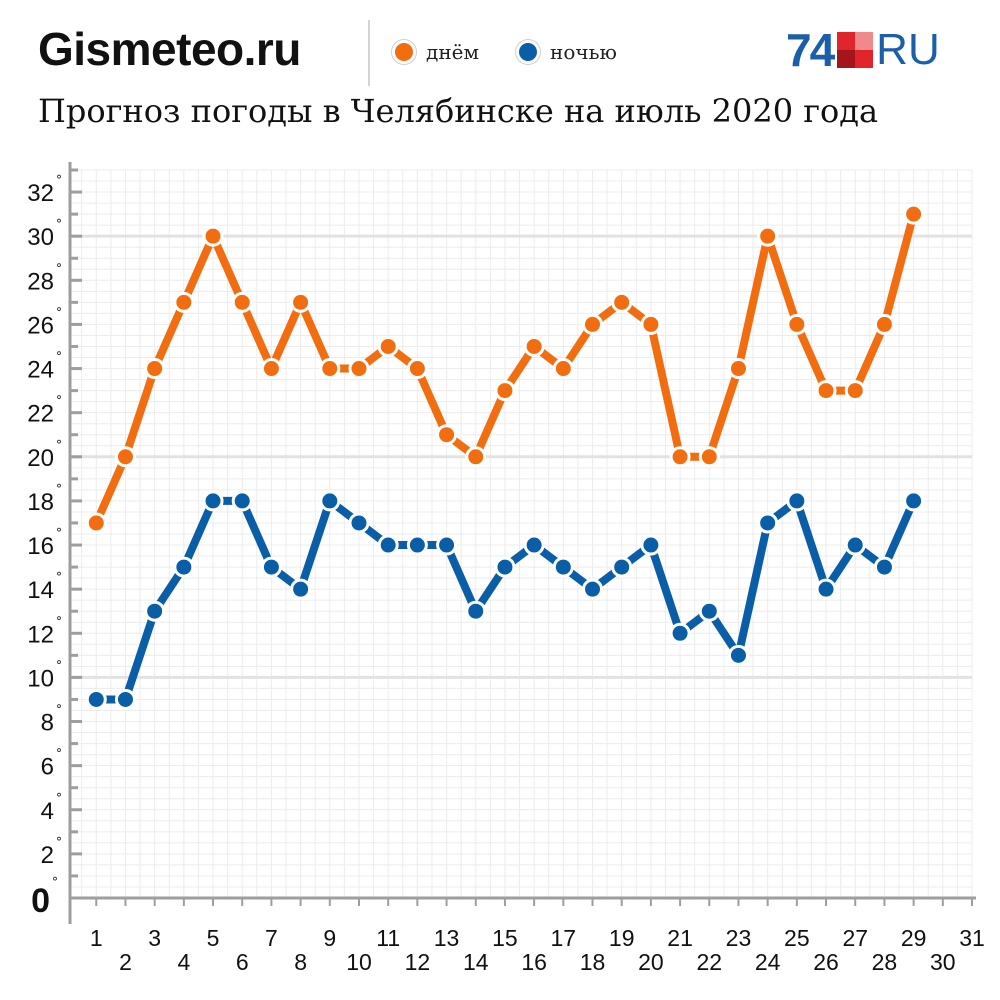 Image resolution: width=1000 pixels, height=1000 pixels. What do you see at coordinates (47, 855) in the screenshot?
I see `y-tick-label: 2` at bounding box center [47, 855].